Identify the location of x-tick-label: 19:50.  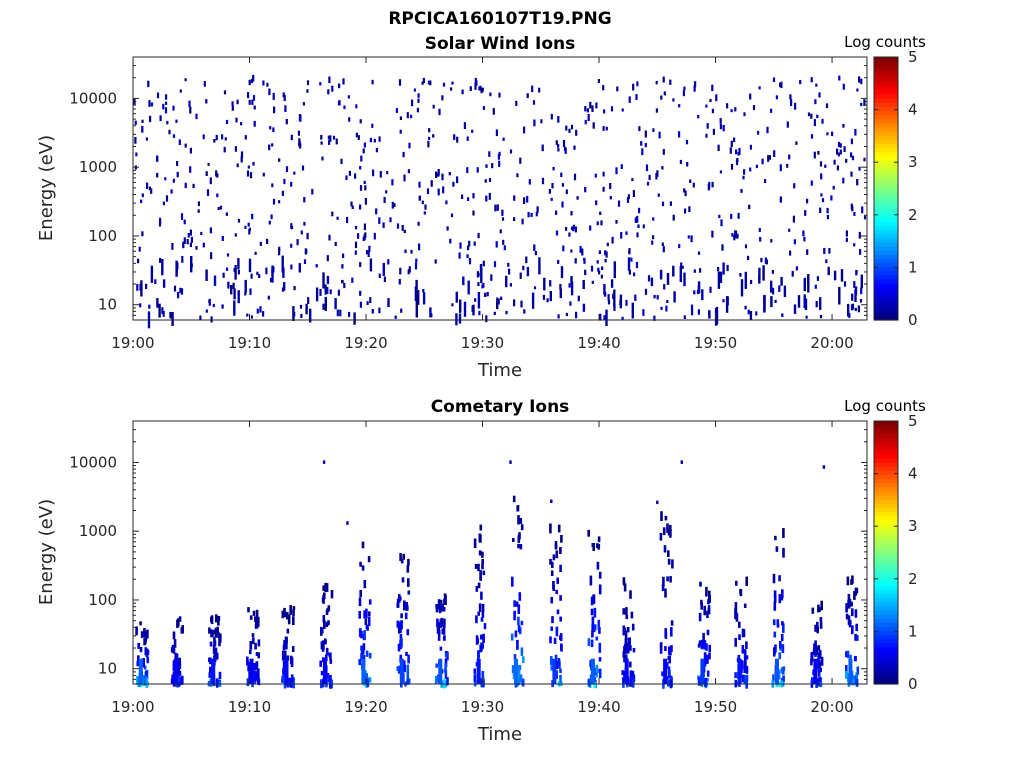
(715, 343).